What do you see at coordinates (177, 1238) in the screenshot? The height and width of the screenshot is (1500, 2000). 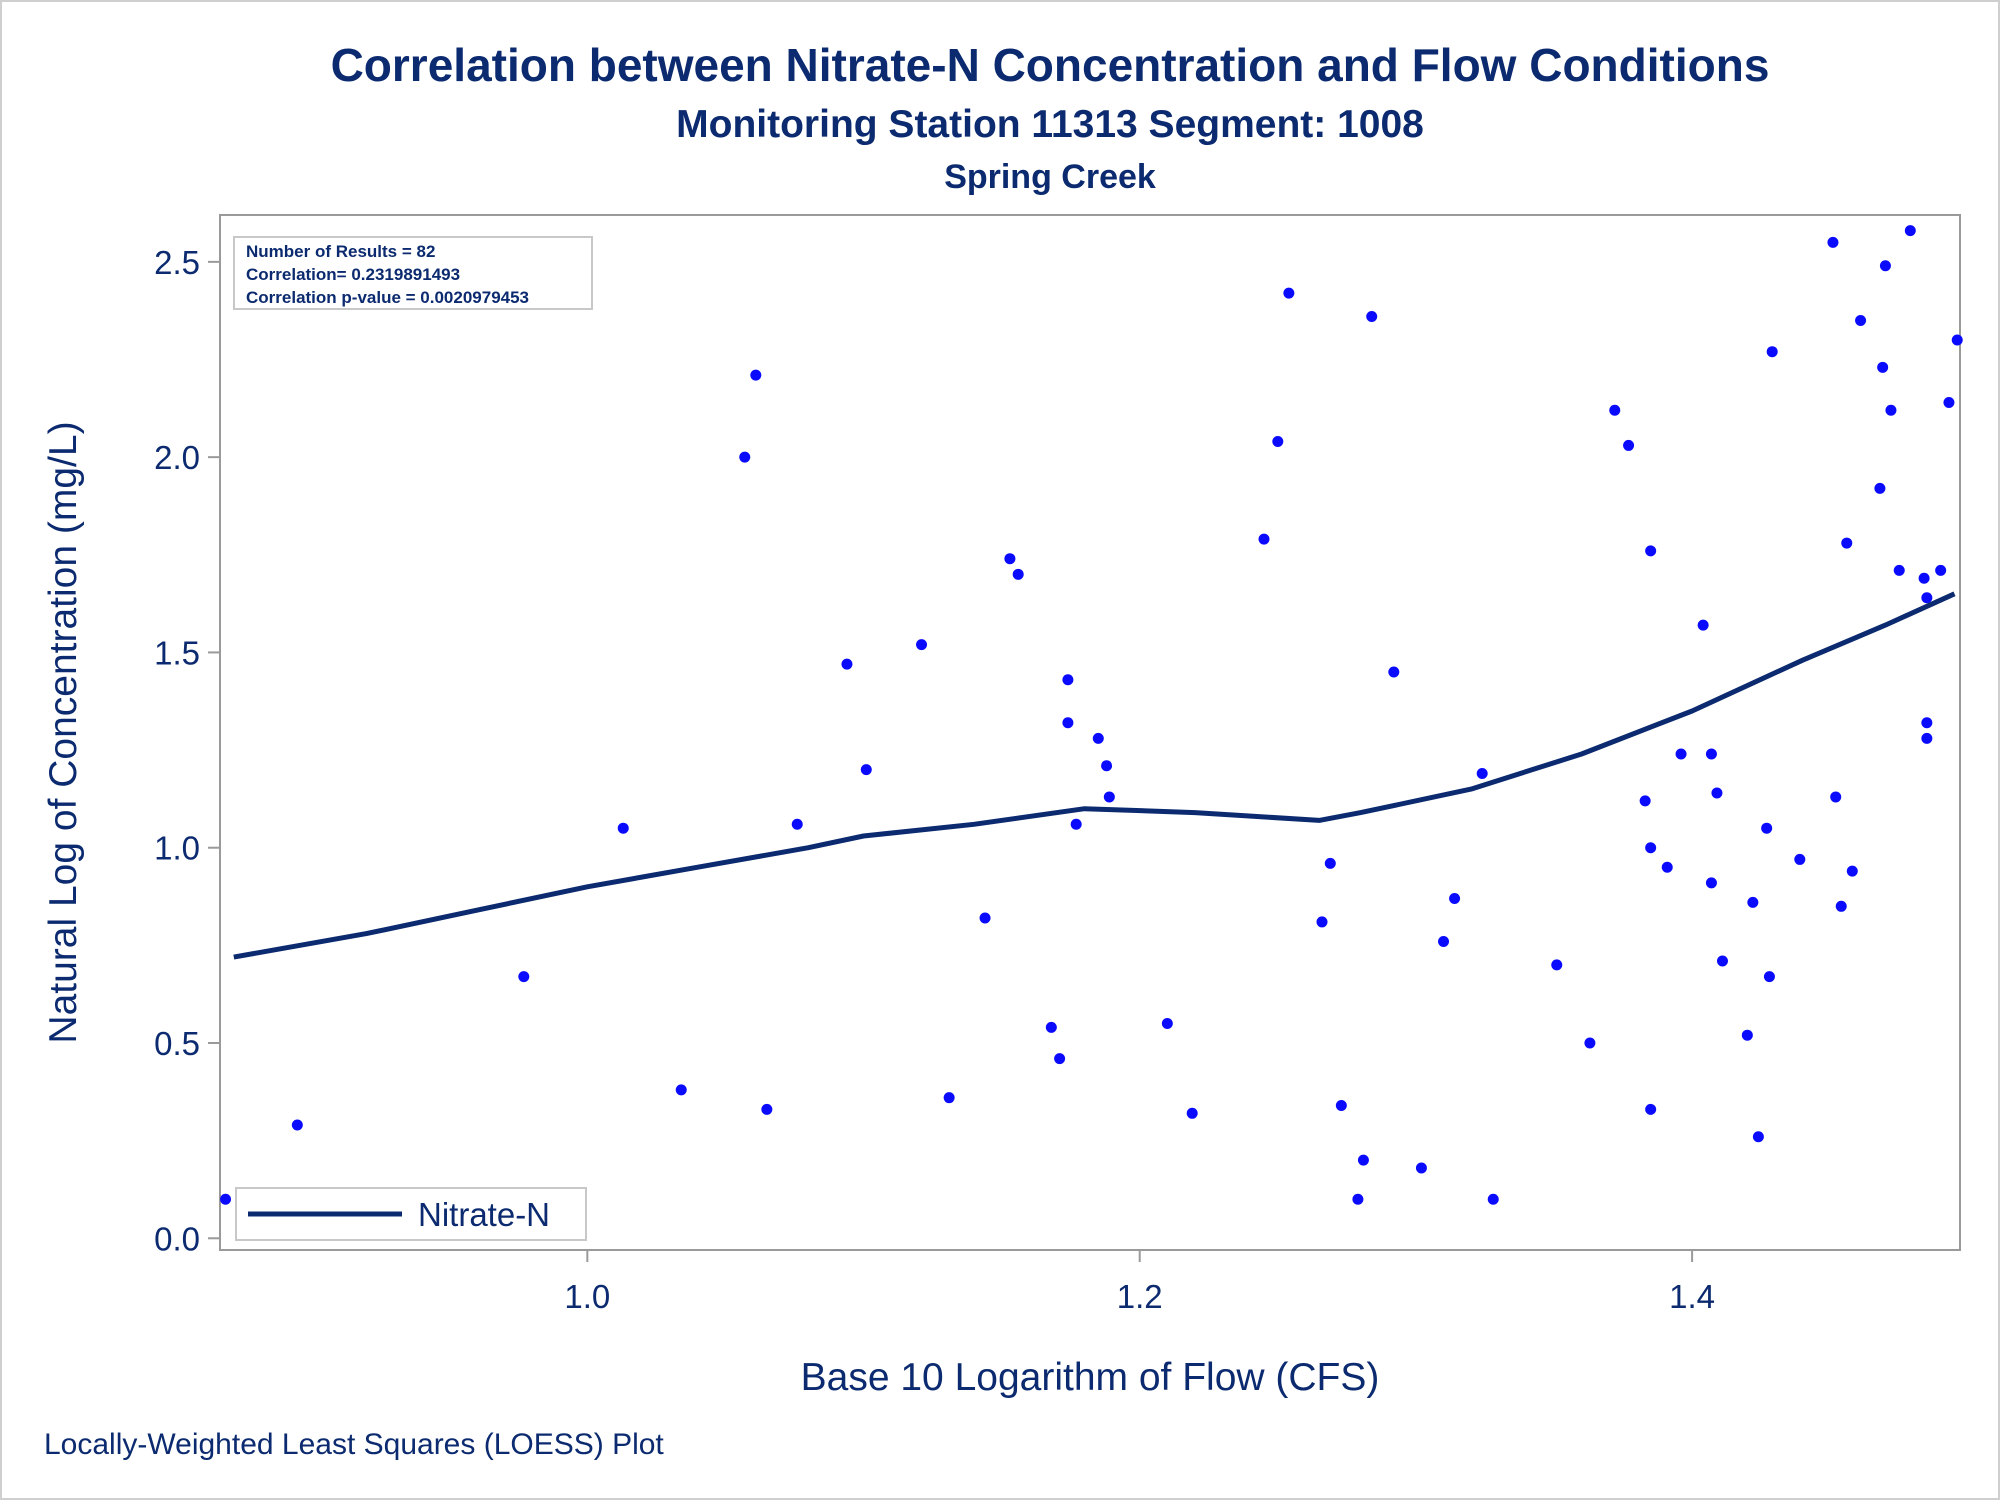 I see `y-tick-label: 0.0` at bounding box center [177, 1238].